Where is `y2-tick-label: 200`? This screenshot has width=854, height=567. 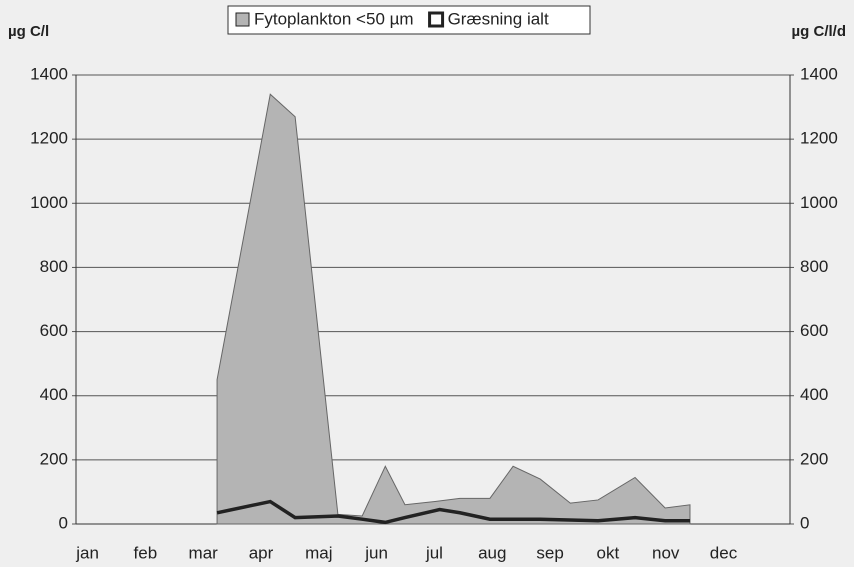 y2-tick-label: 200 is located at coordinates (814, 458).